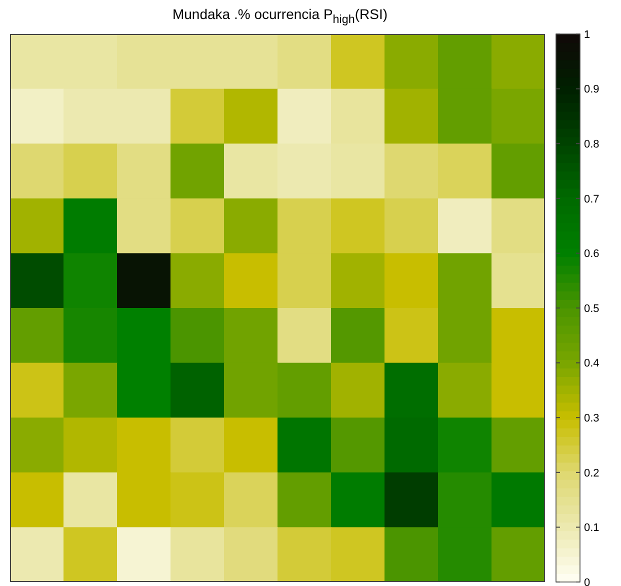 Image resolution: width=621 pixels, height=586 pixels. What do you see at coordinates (587, 581) in the screenshot?
I see `color-bar-label: 0` at bounding box center [587, 581].